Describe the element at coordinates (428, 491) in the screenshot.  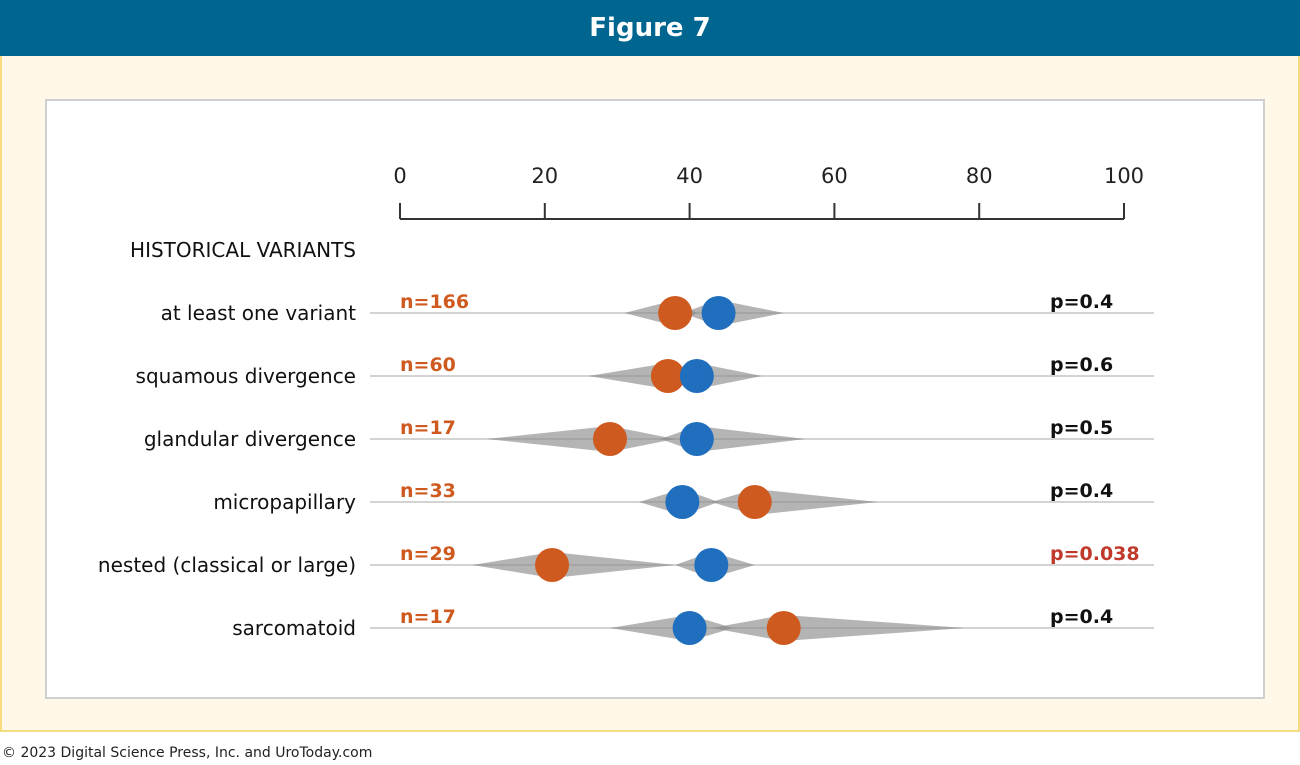
I see `sample-size-label: n=33` at that location.